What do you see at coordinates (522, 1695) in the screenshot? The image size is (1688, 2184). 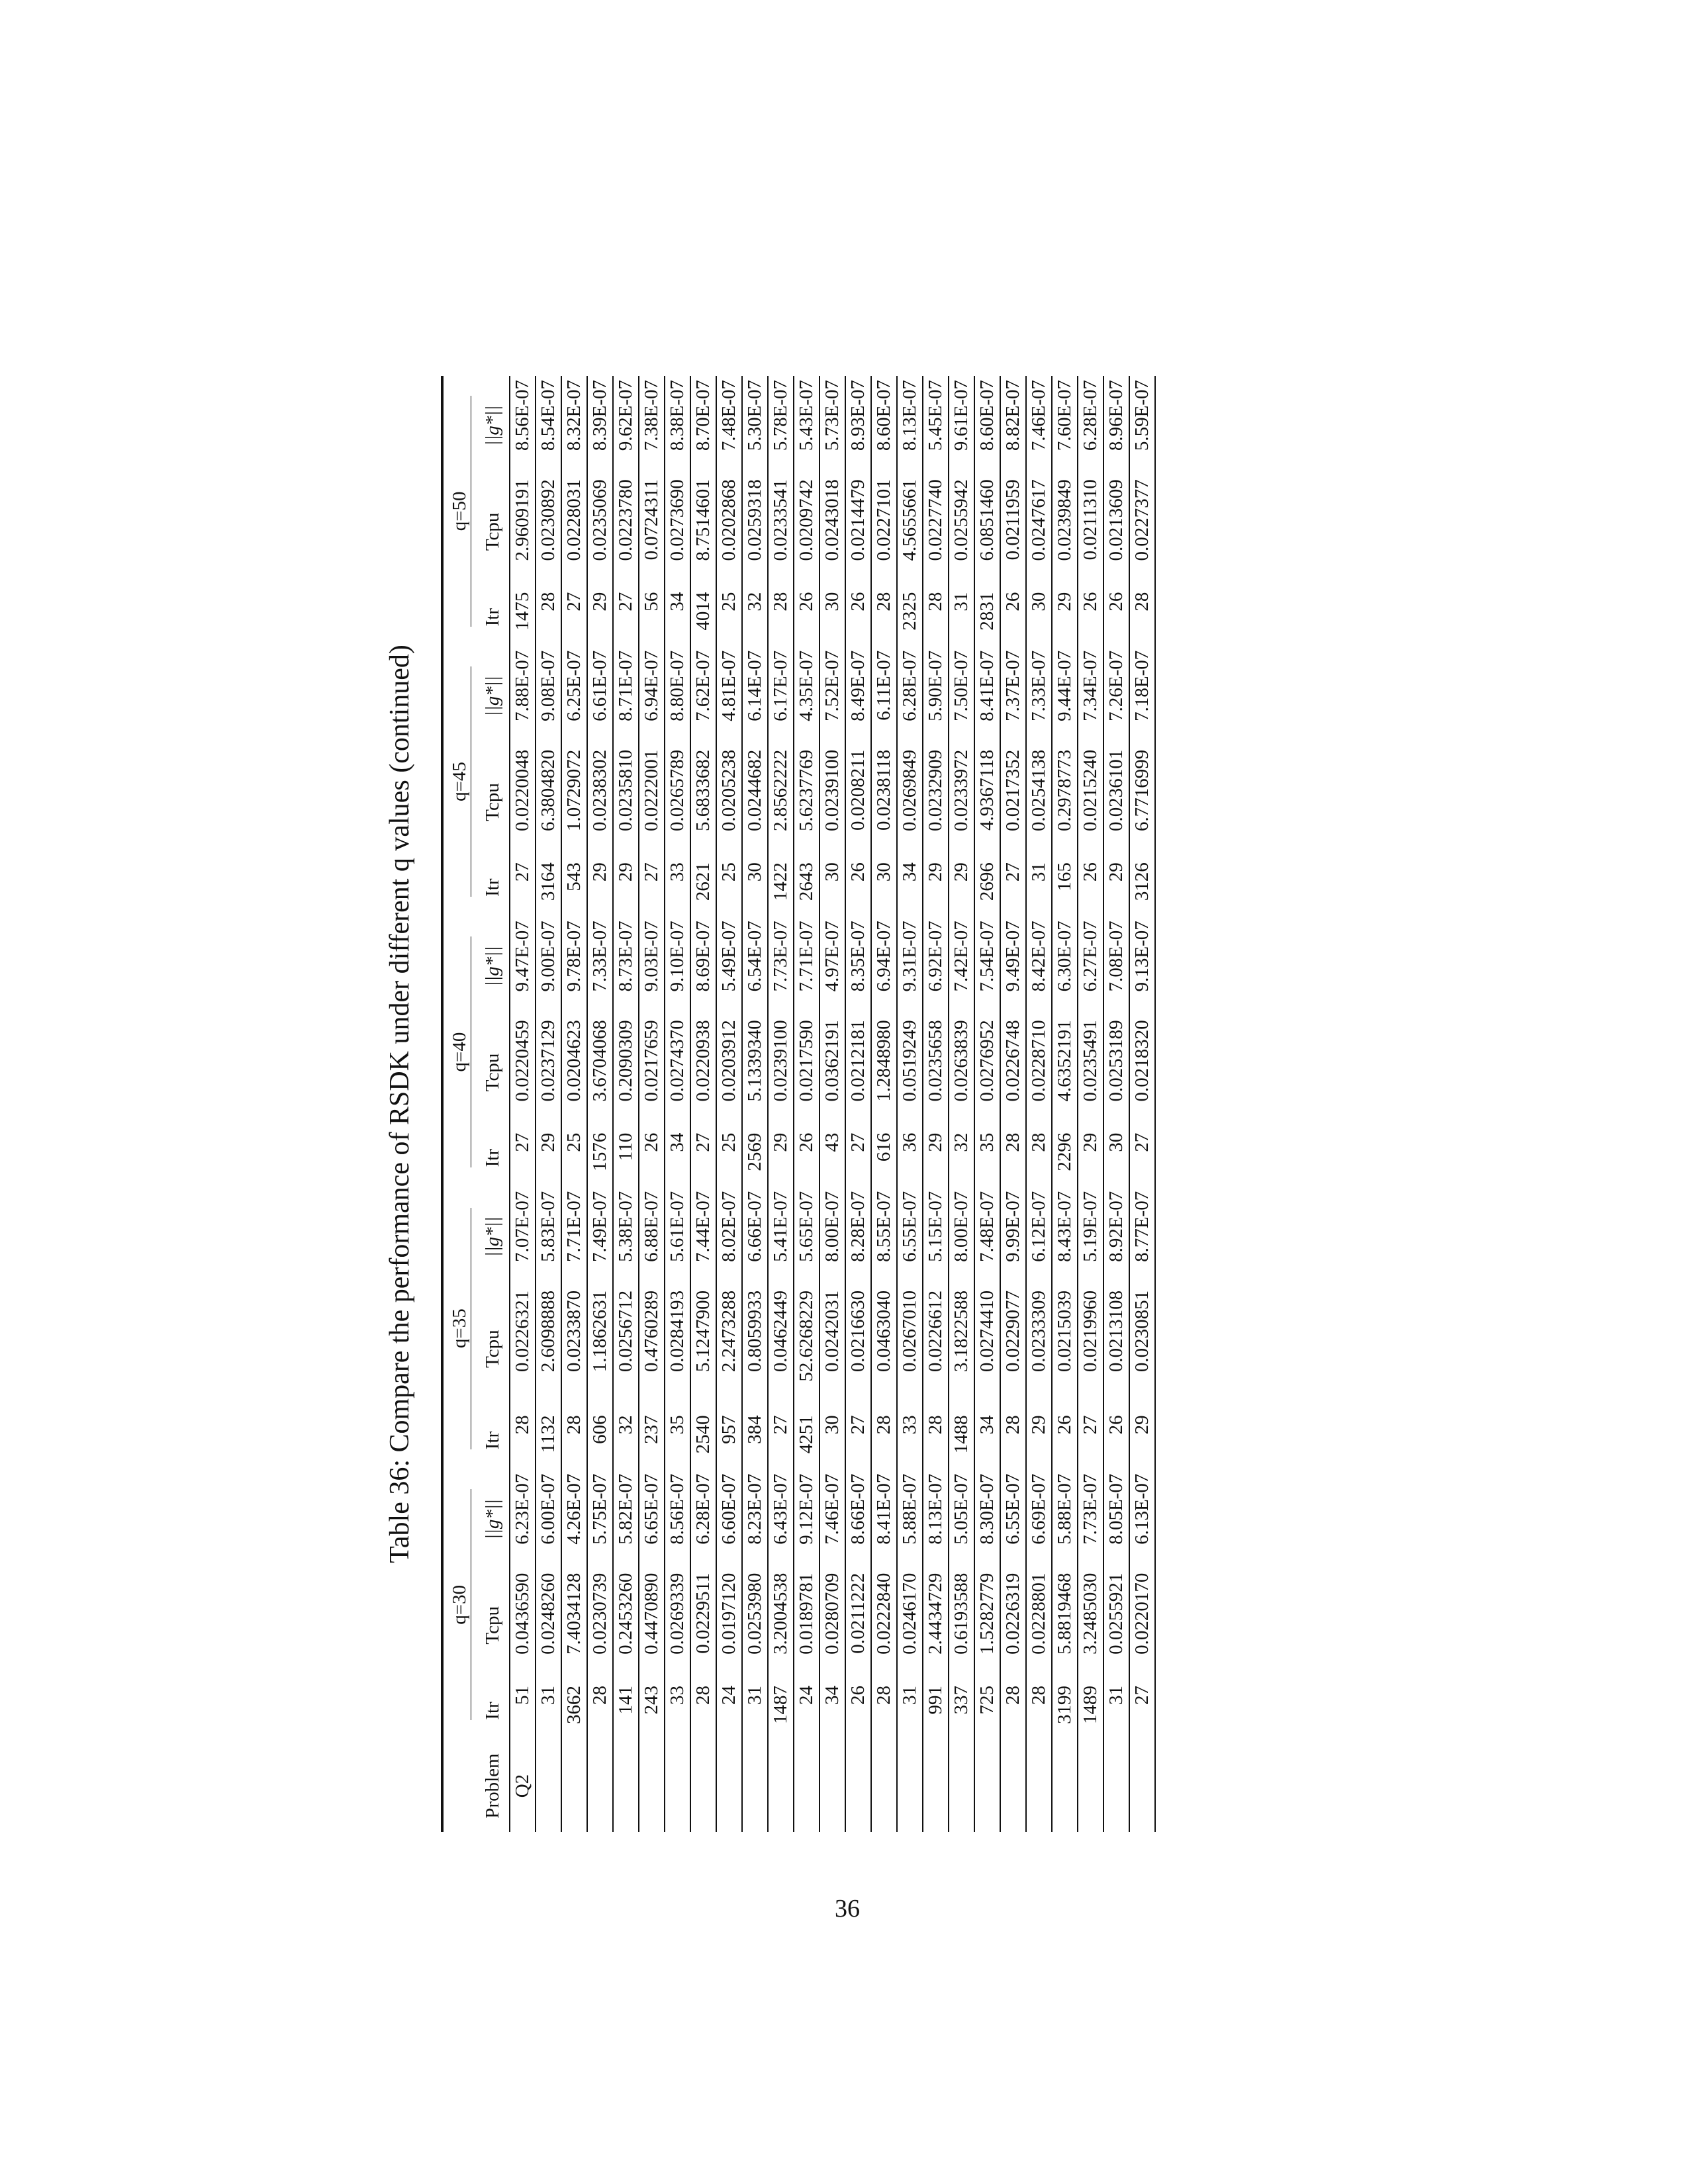 I see `itr-cell: 51` at bounding box center [522, 1695].